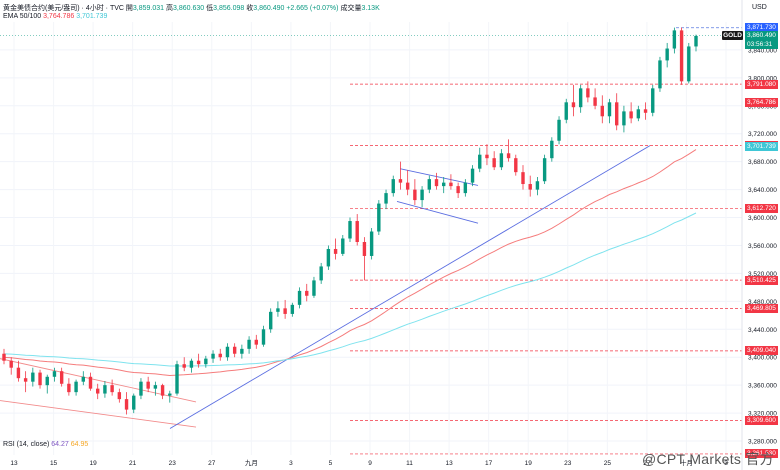 This screenshot has width=780, height=470. I want to click on x-tick-label: 九月, so click(251, 462).